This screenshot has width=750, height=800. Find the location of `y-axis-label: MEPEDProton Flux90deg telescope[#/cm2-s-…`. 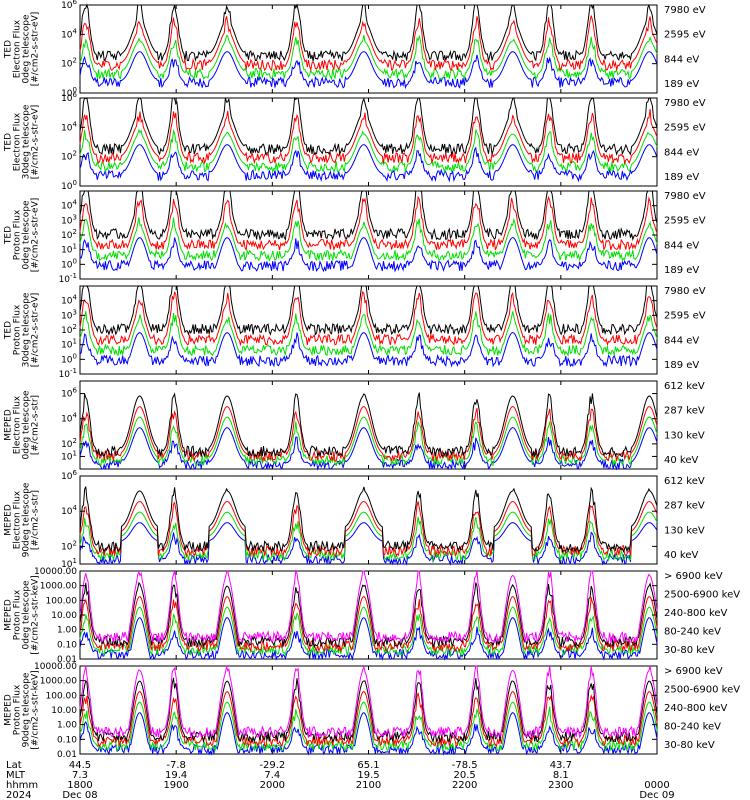

y-axis-label: MEPEDProton Flux90deg telescope[#/cm2-s-… is located at coordinates (22, 709).